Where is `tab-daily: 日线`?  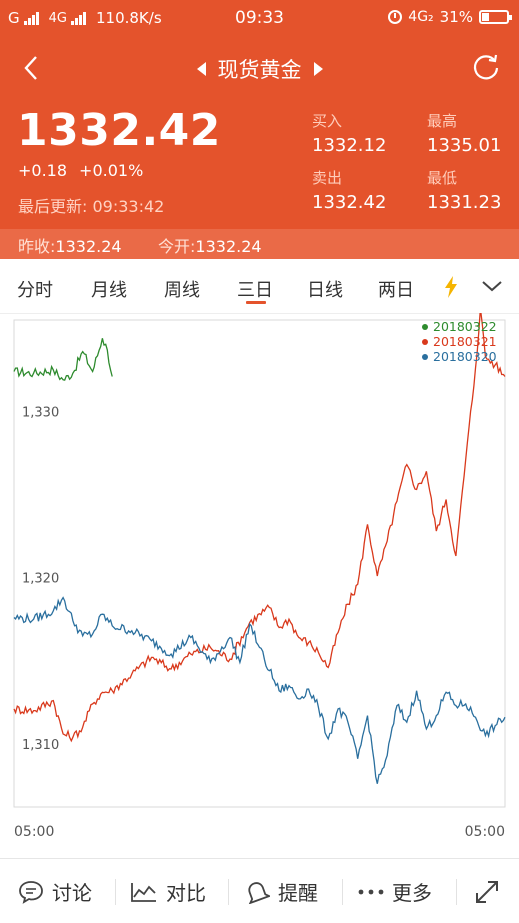
tab-daily: 日线 is located at coordinates (325, 290).